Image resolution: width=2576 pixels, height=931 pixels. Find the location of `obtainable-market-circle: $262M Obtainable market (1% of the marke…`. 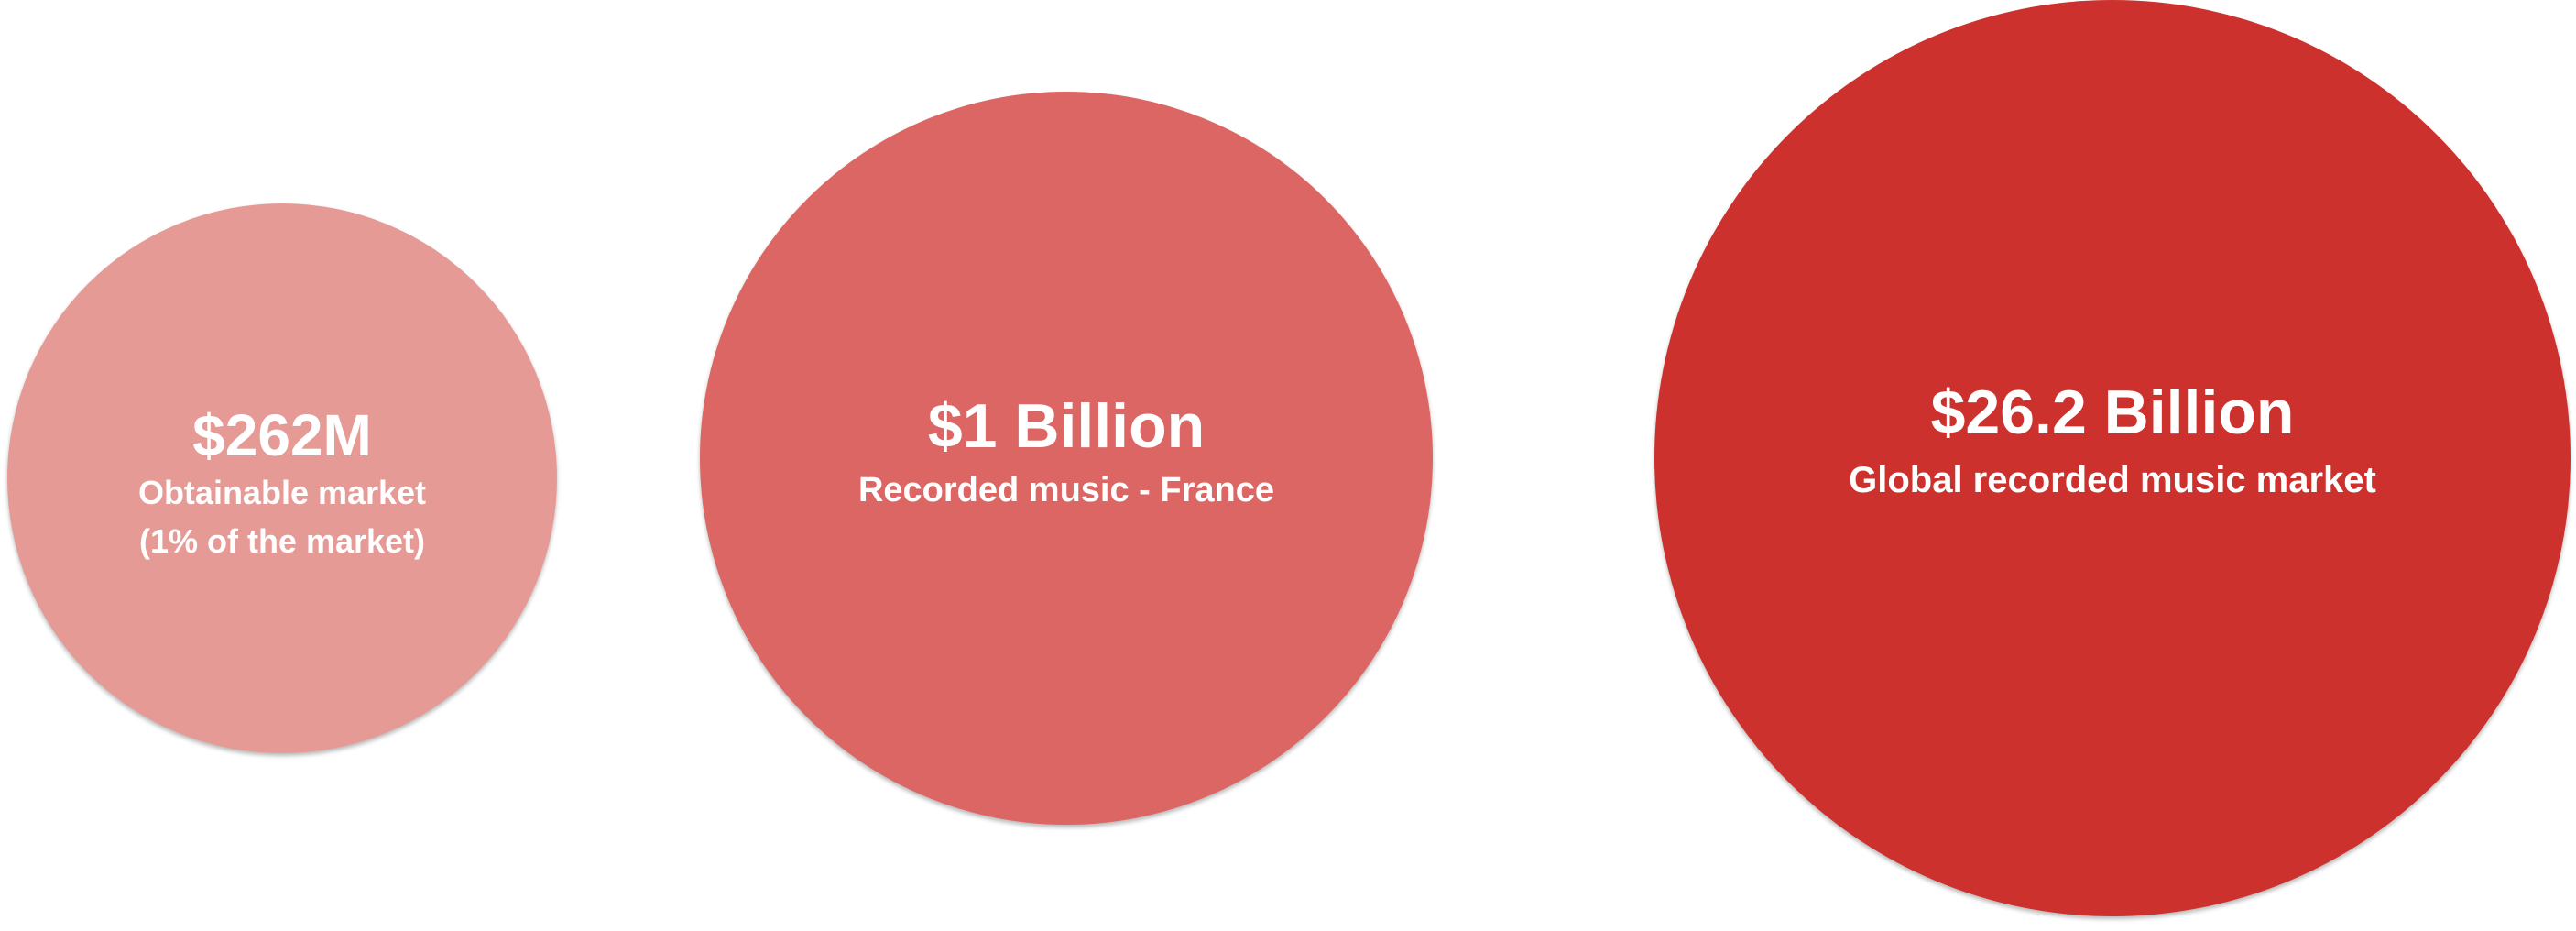

obtainable-market-circle: $262M Obtainable market (1% of the marke… is located at coordinates (282, 478).